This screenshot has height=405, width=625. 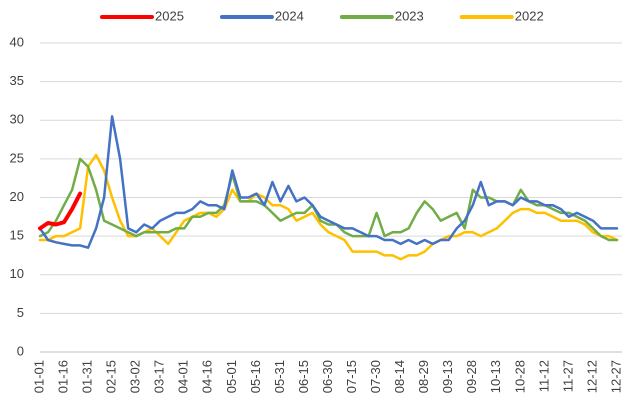 What do you see at coordinates (351, 376) in the screenshot?
I see `x-tick-label: 07-15` at bounding box center [351, 376].